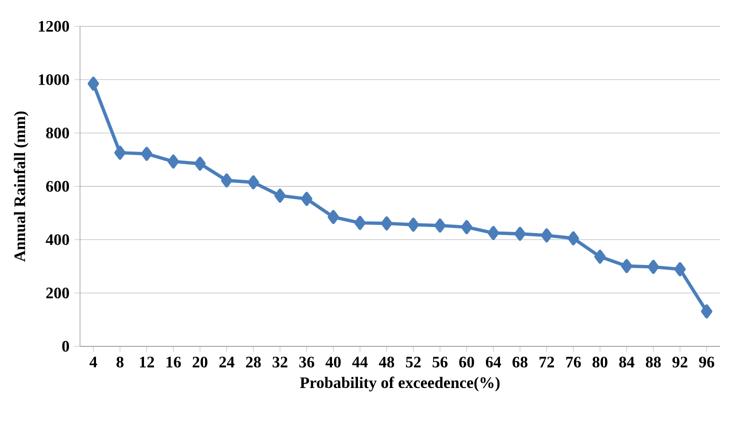  What do you see at coordinates (53, 80) in the screenshot?
I see `y-tick-label: 1000` at bounding box center [53, 80].